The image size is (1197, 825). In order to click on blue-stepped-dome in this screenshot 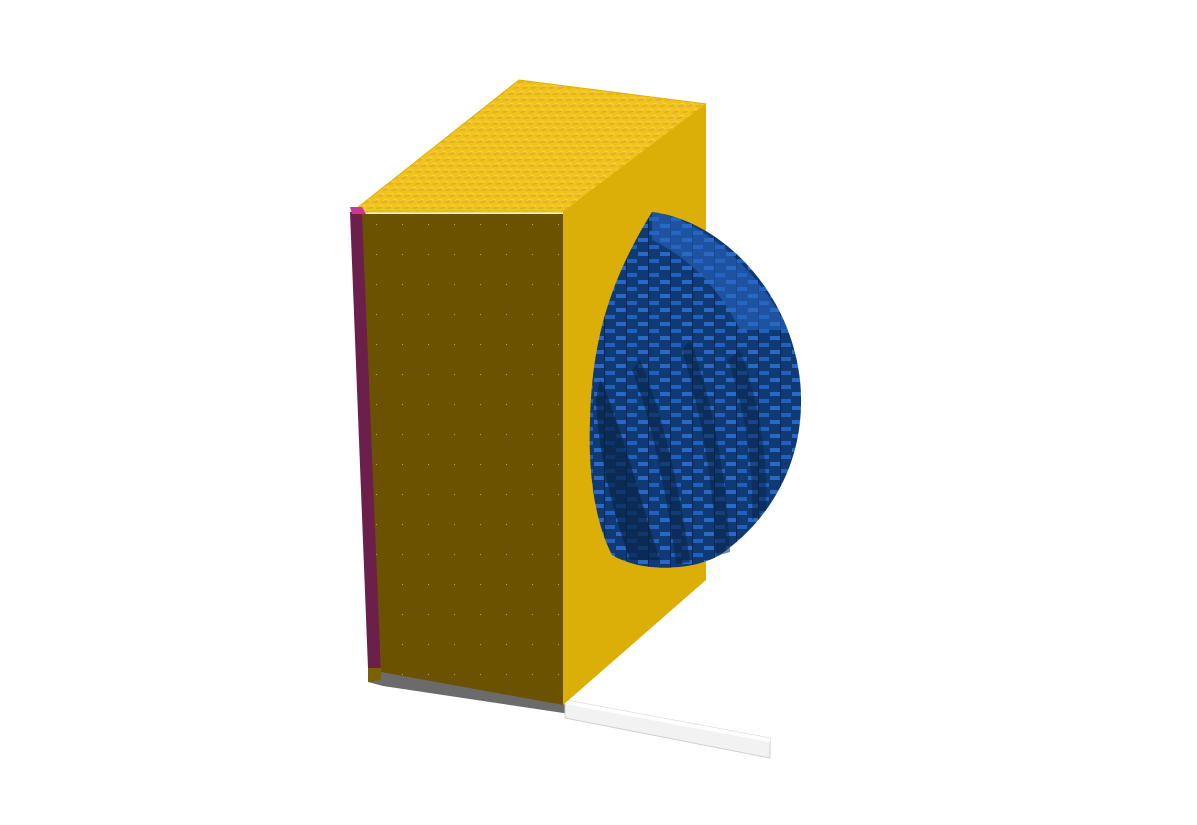, I will do `click(695, 390)`.